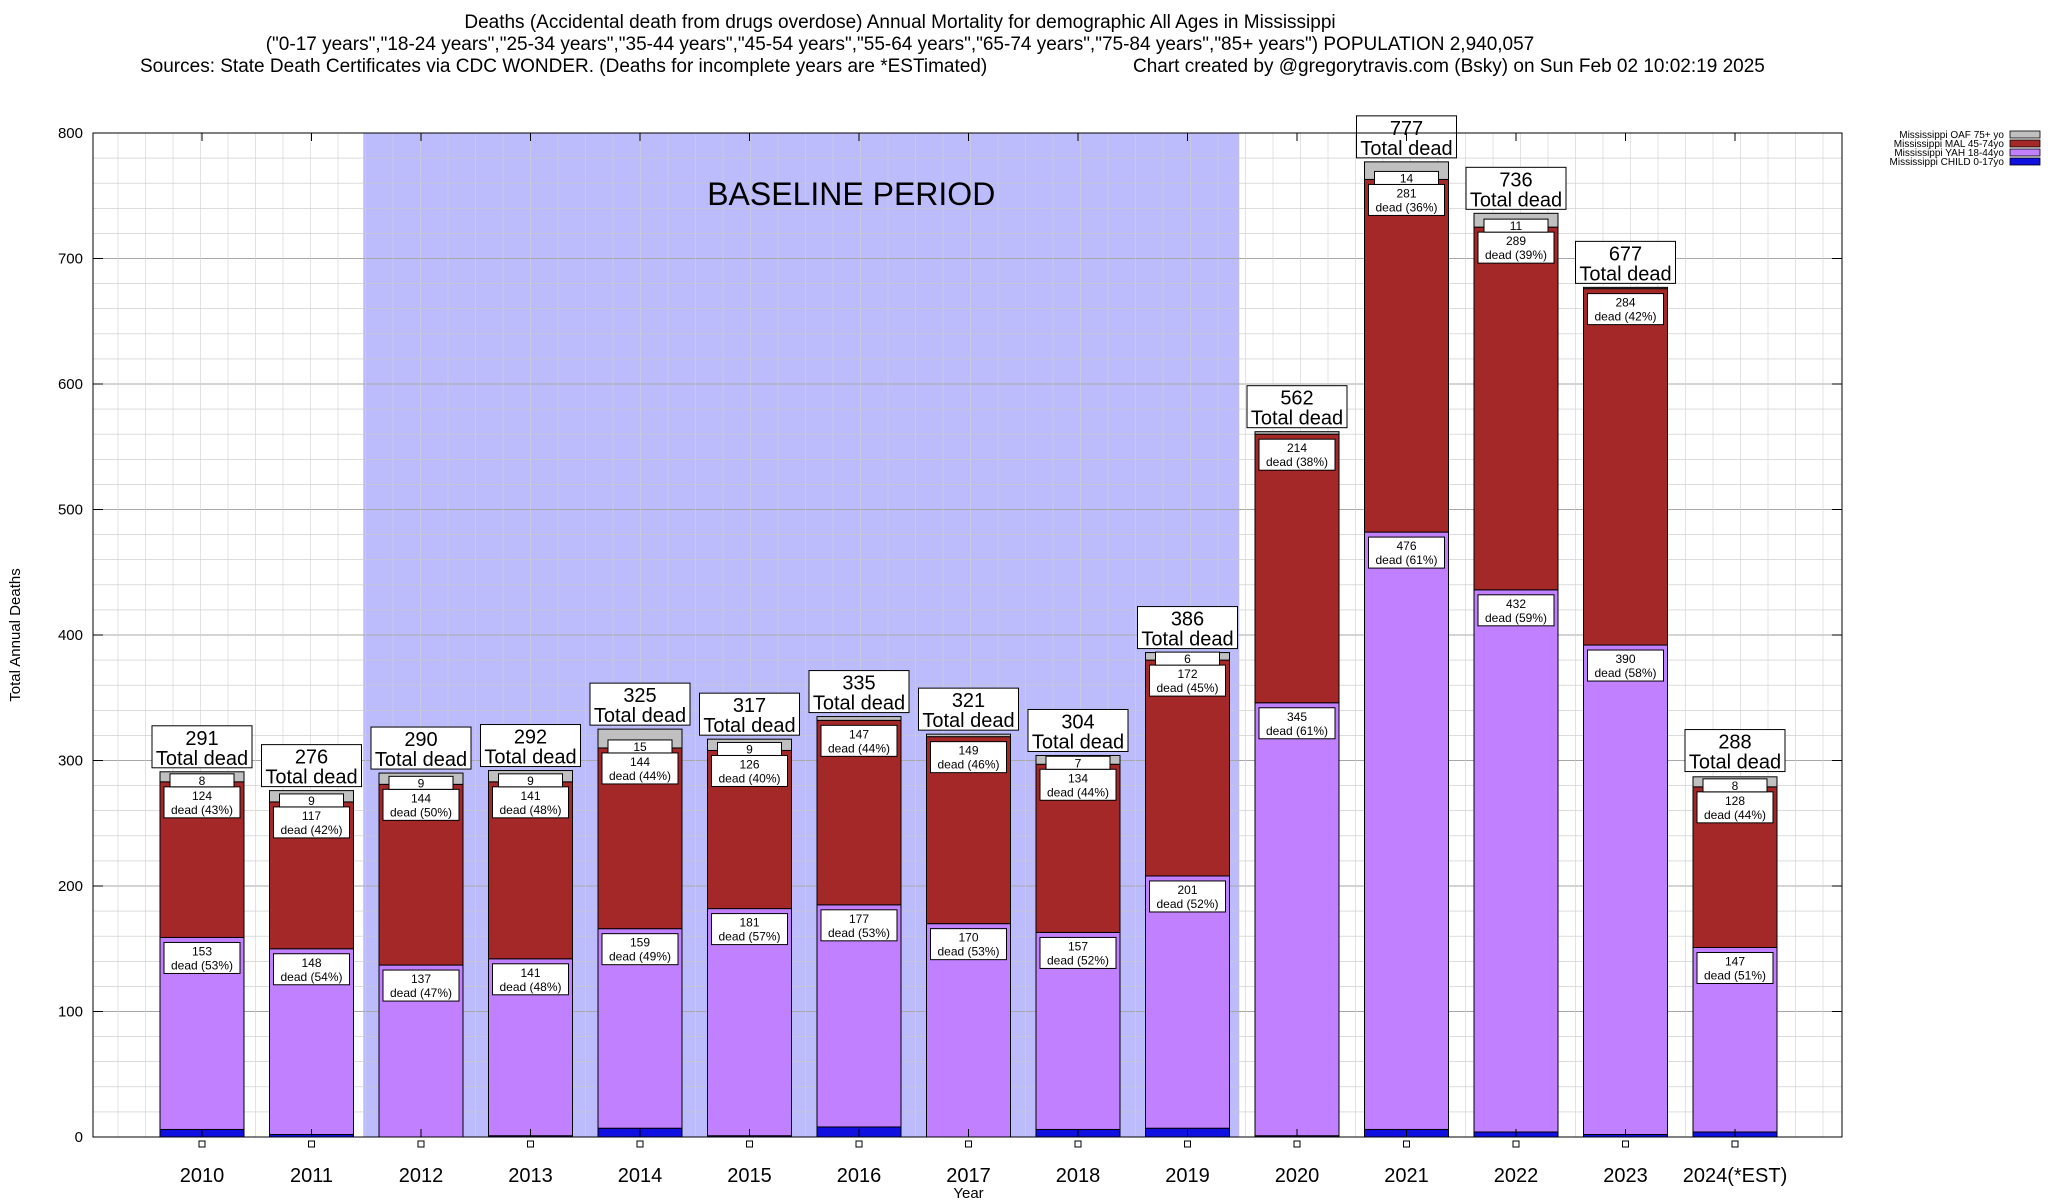  Describe the element at coordinates (530, 987) in the screenshot. I see `yah-label-pct: dead (48%)` at that location.